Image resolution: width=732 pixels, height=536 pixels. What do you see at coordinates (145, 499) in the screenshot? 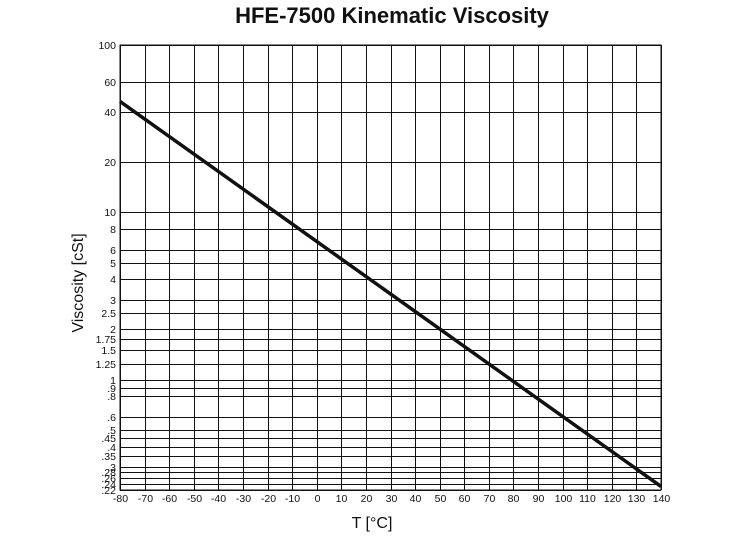
I see `x-tick-label: -70` at bounding box center [145, 499].